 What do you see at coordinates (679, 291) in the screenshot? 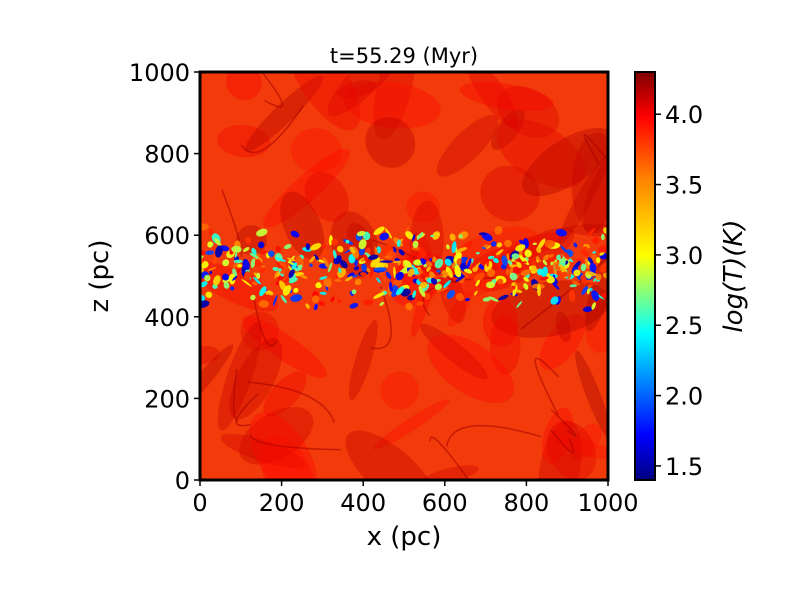
I see `colorbar-axis: 1.5 2.0 2.5 3.0 3.5 4.0` at bounding box center [679, 291].